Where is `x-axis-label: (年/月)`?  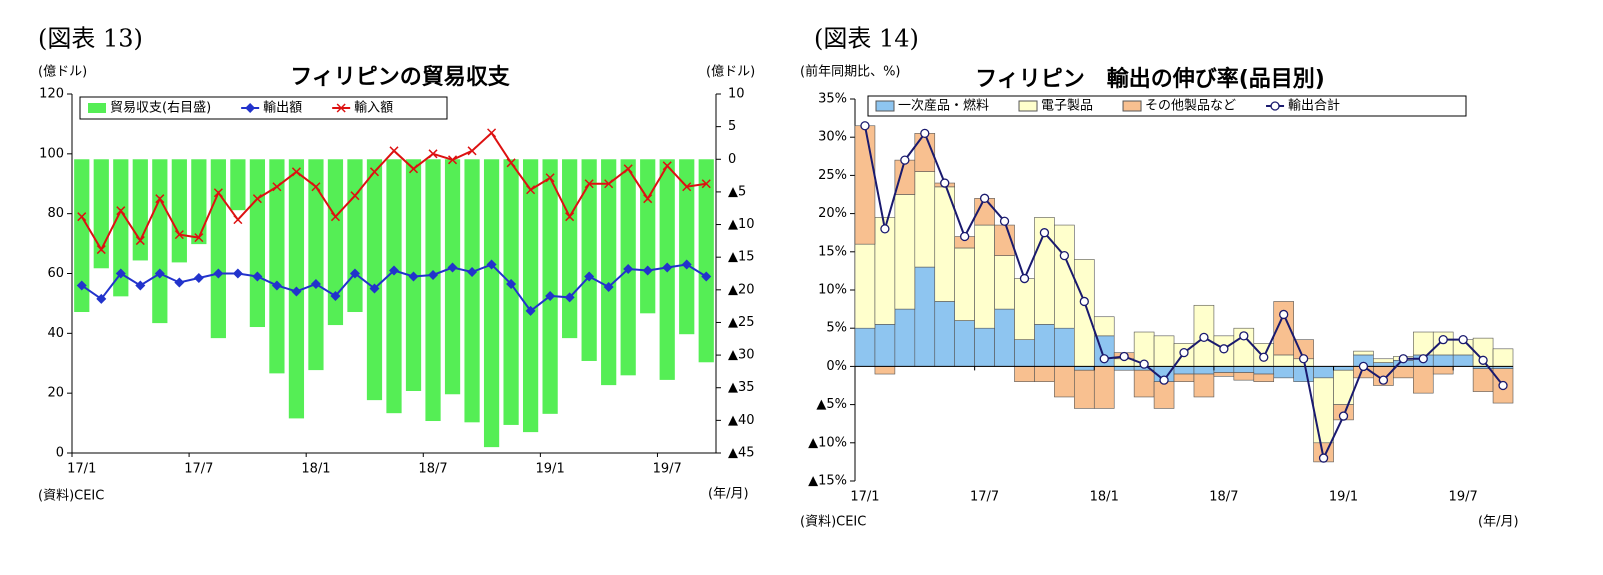 x-axis-label: (年/月) is located at coordinates (1498, 522).